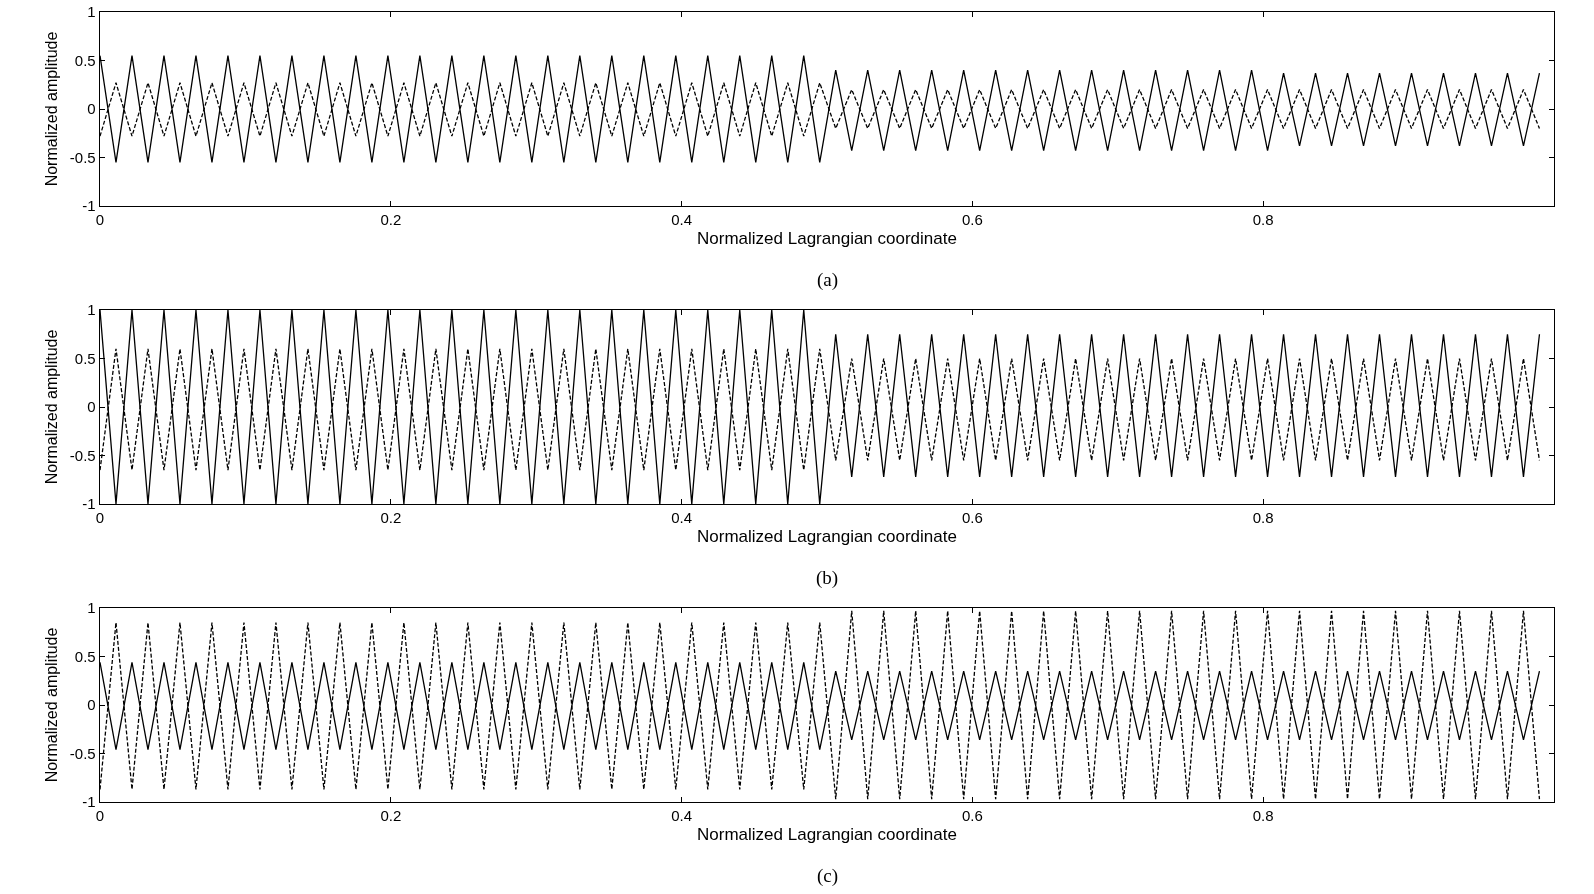 The width and height of the screenshot is (1594, 894). What do you see at coordinates (828, 876) in the screenshot?
I see `text: (c)` at bounding box center [828, 876].